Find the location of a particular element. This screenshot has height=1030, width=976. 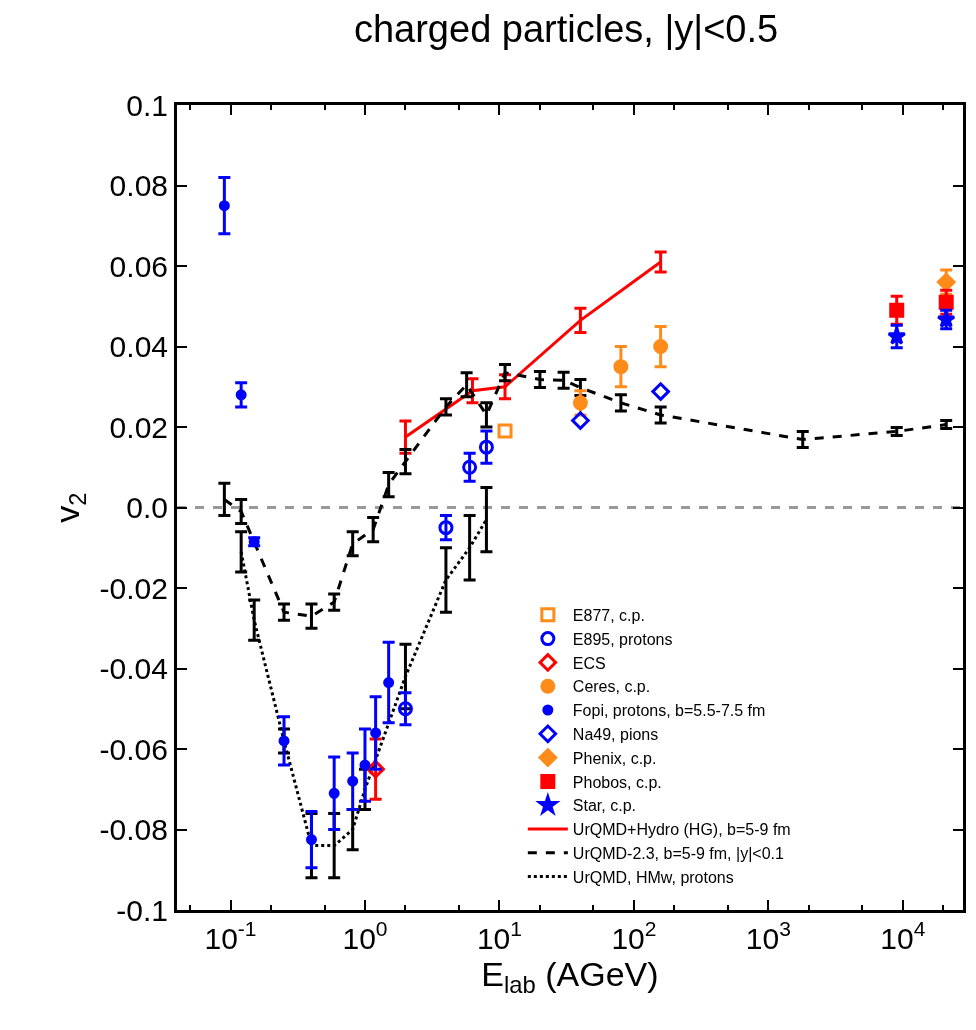

legend-label: Phenix, c.p. is located at coordinates (614, 758).